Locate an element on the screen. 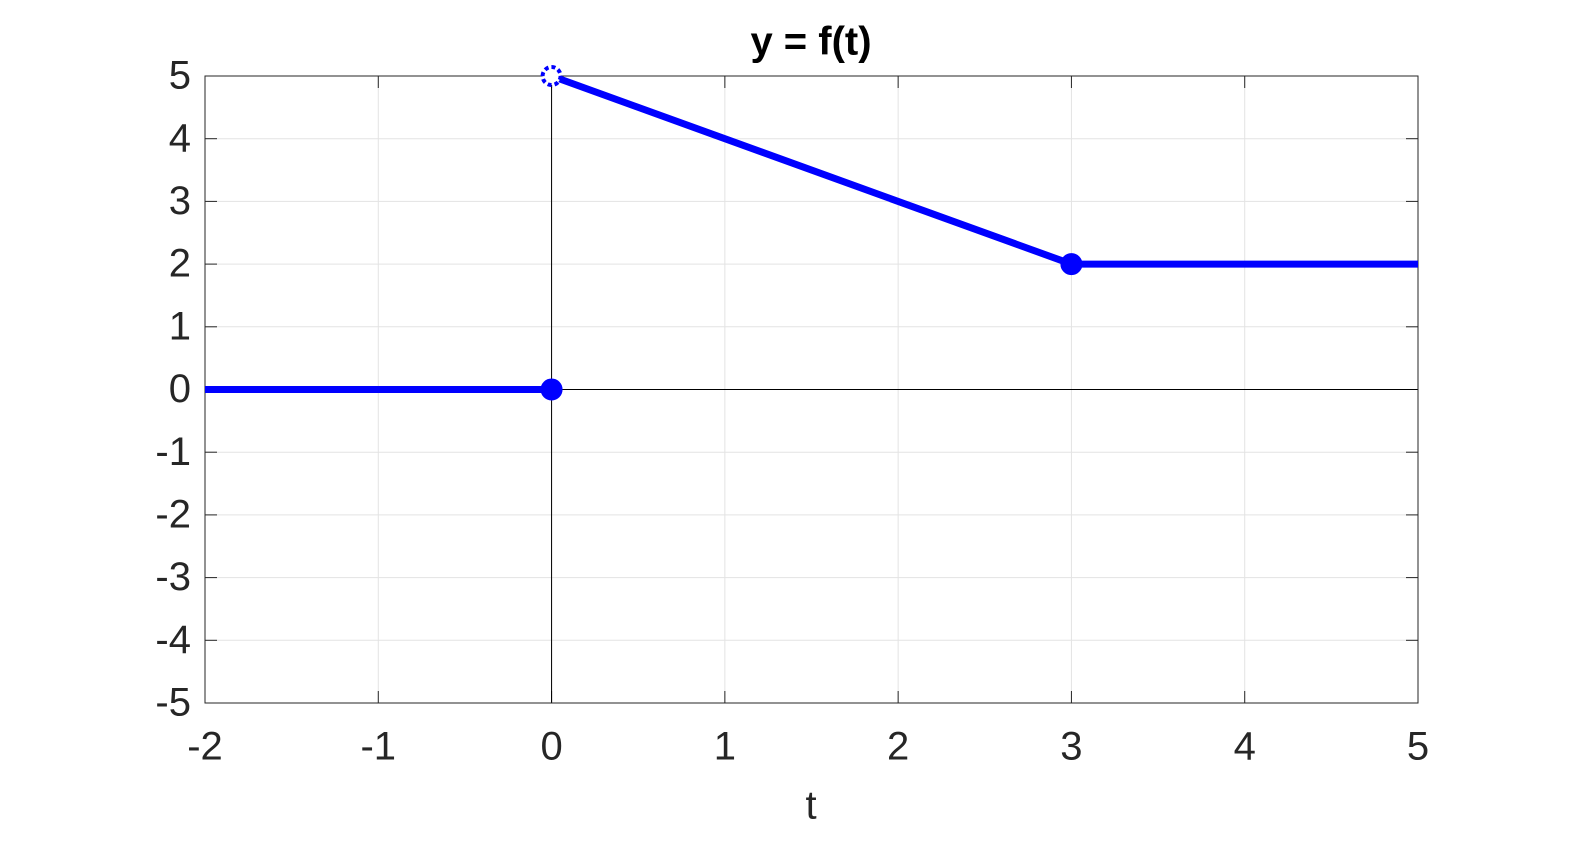 The width and height of the screenshot is (1576, 842). x-tick-label: 5 is located at coordinates (1418, 747).